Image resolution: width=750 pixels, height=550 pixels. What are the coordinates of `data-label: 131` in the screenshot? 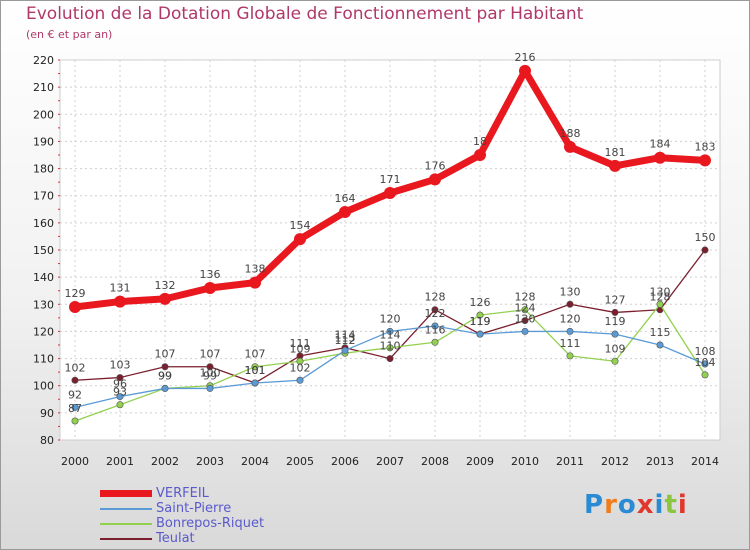 It's located at (120, 288).